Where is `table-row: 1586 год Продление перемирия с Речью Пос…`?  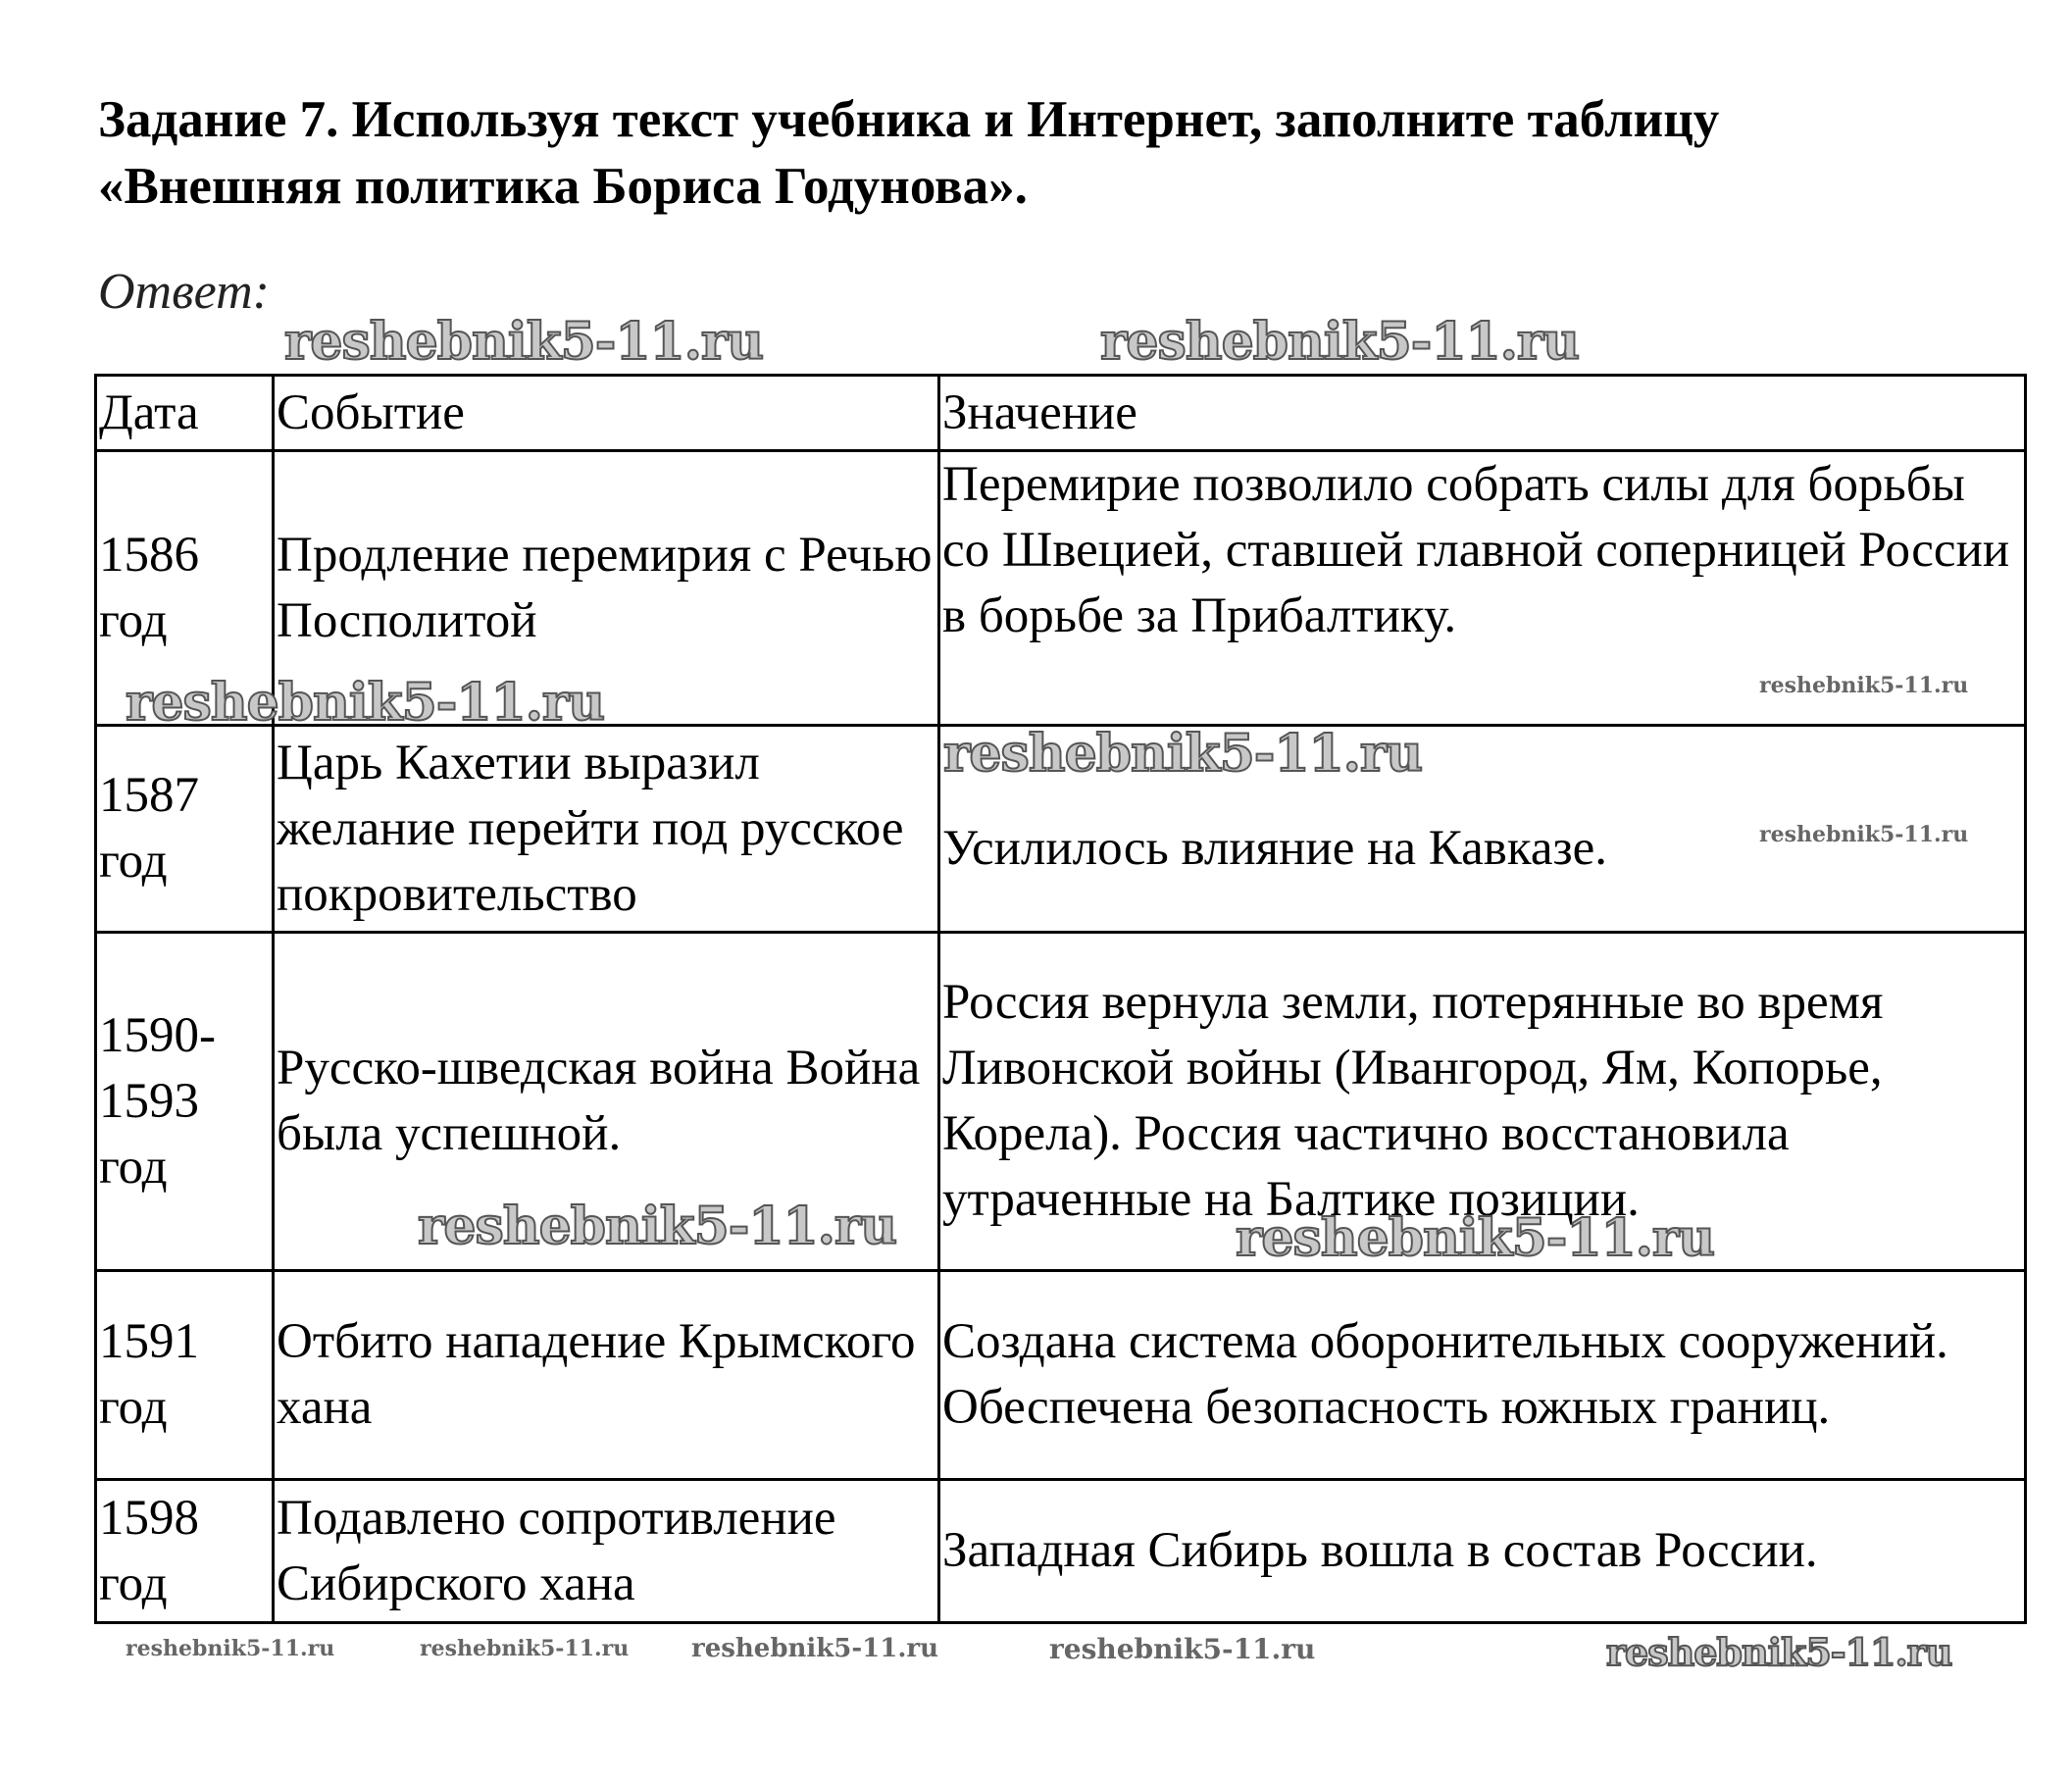
table-row: 1586 год Продление перемирия с Речью Пос… is located at coordinates (1060, 588).